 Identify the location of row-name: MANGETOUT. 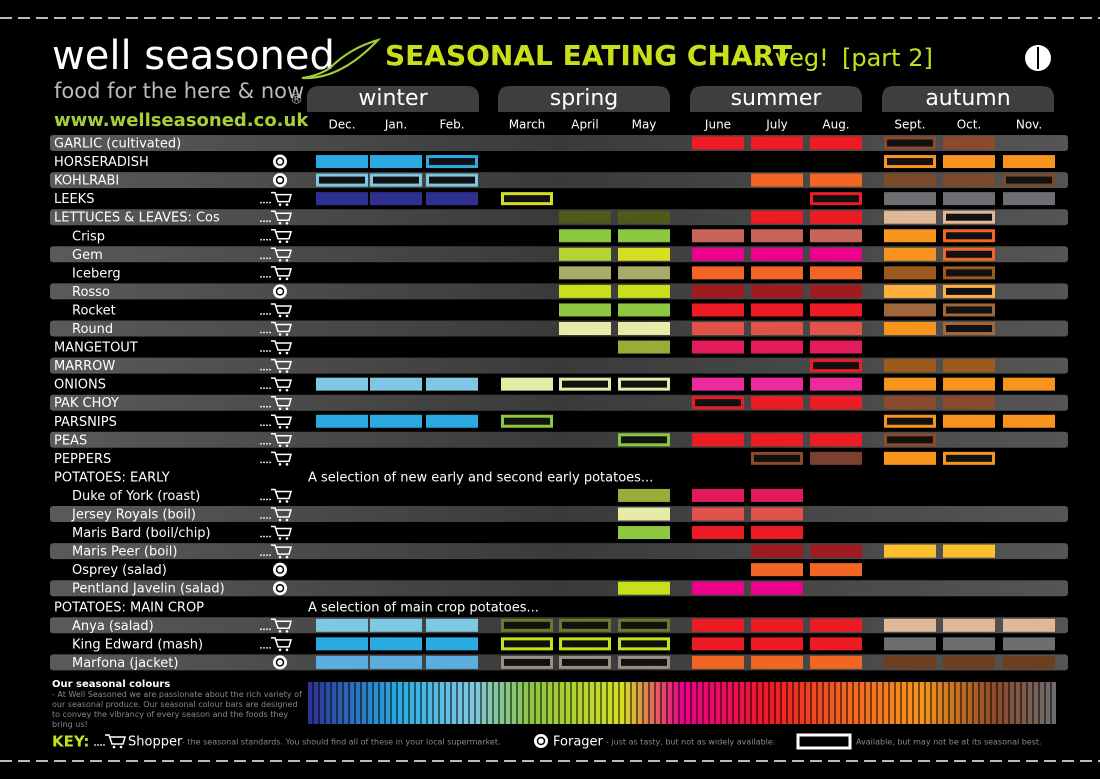
(96, 348).